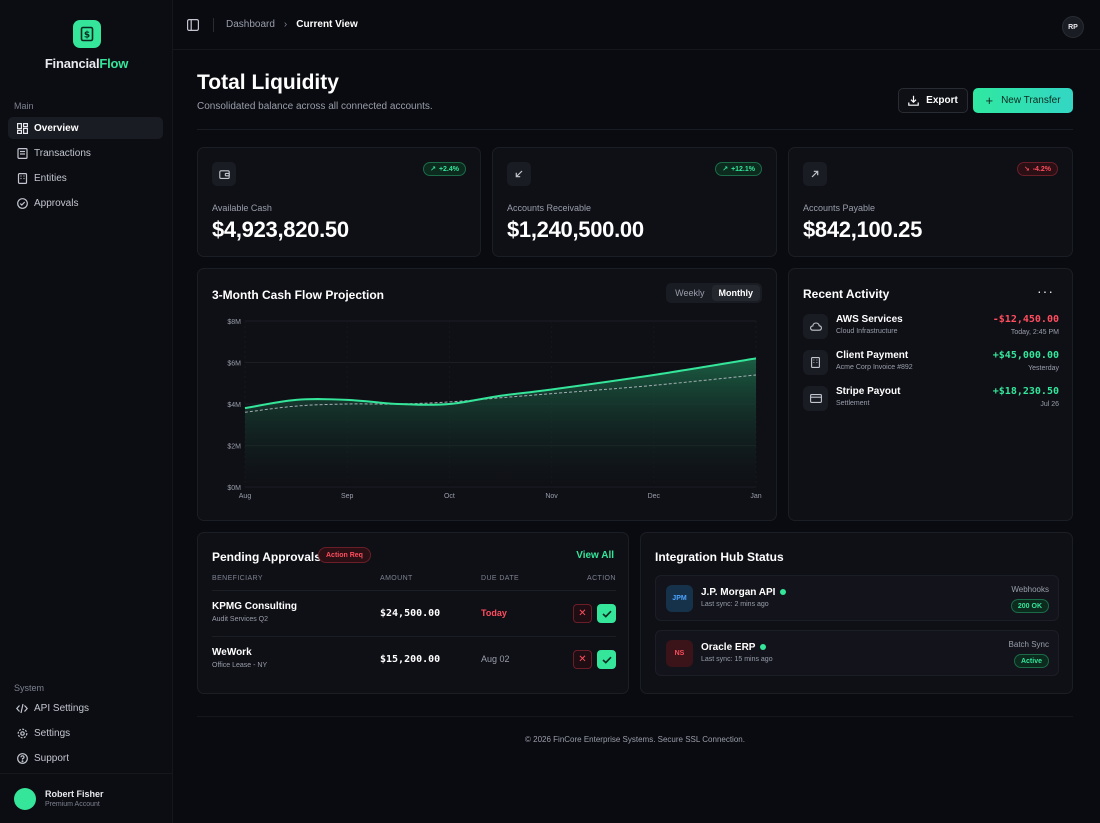  Describe the element at coordinates (52, 733) in the screenshot. I see `sidebar-item-label: Settings` at that location.